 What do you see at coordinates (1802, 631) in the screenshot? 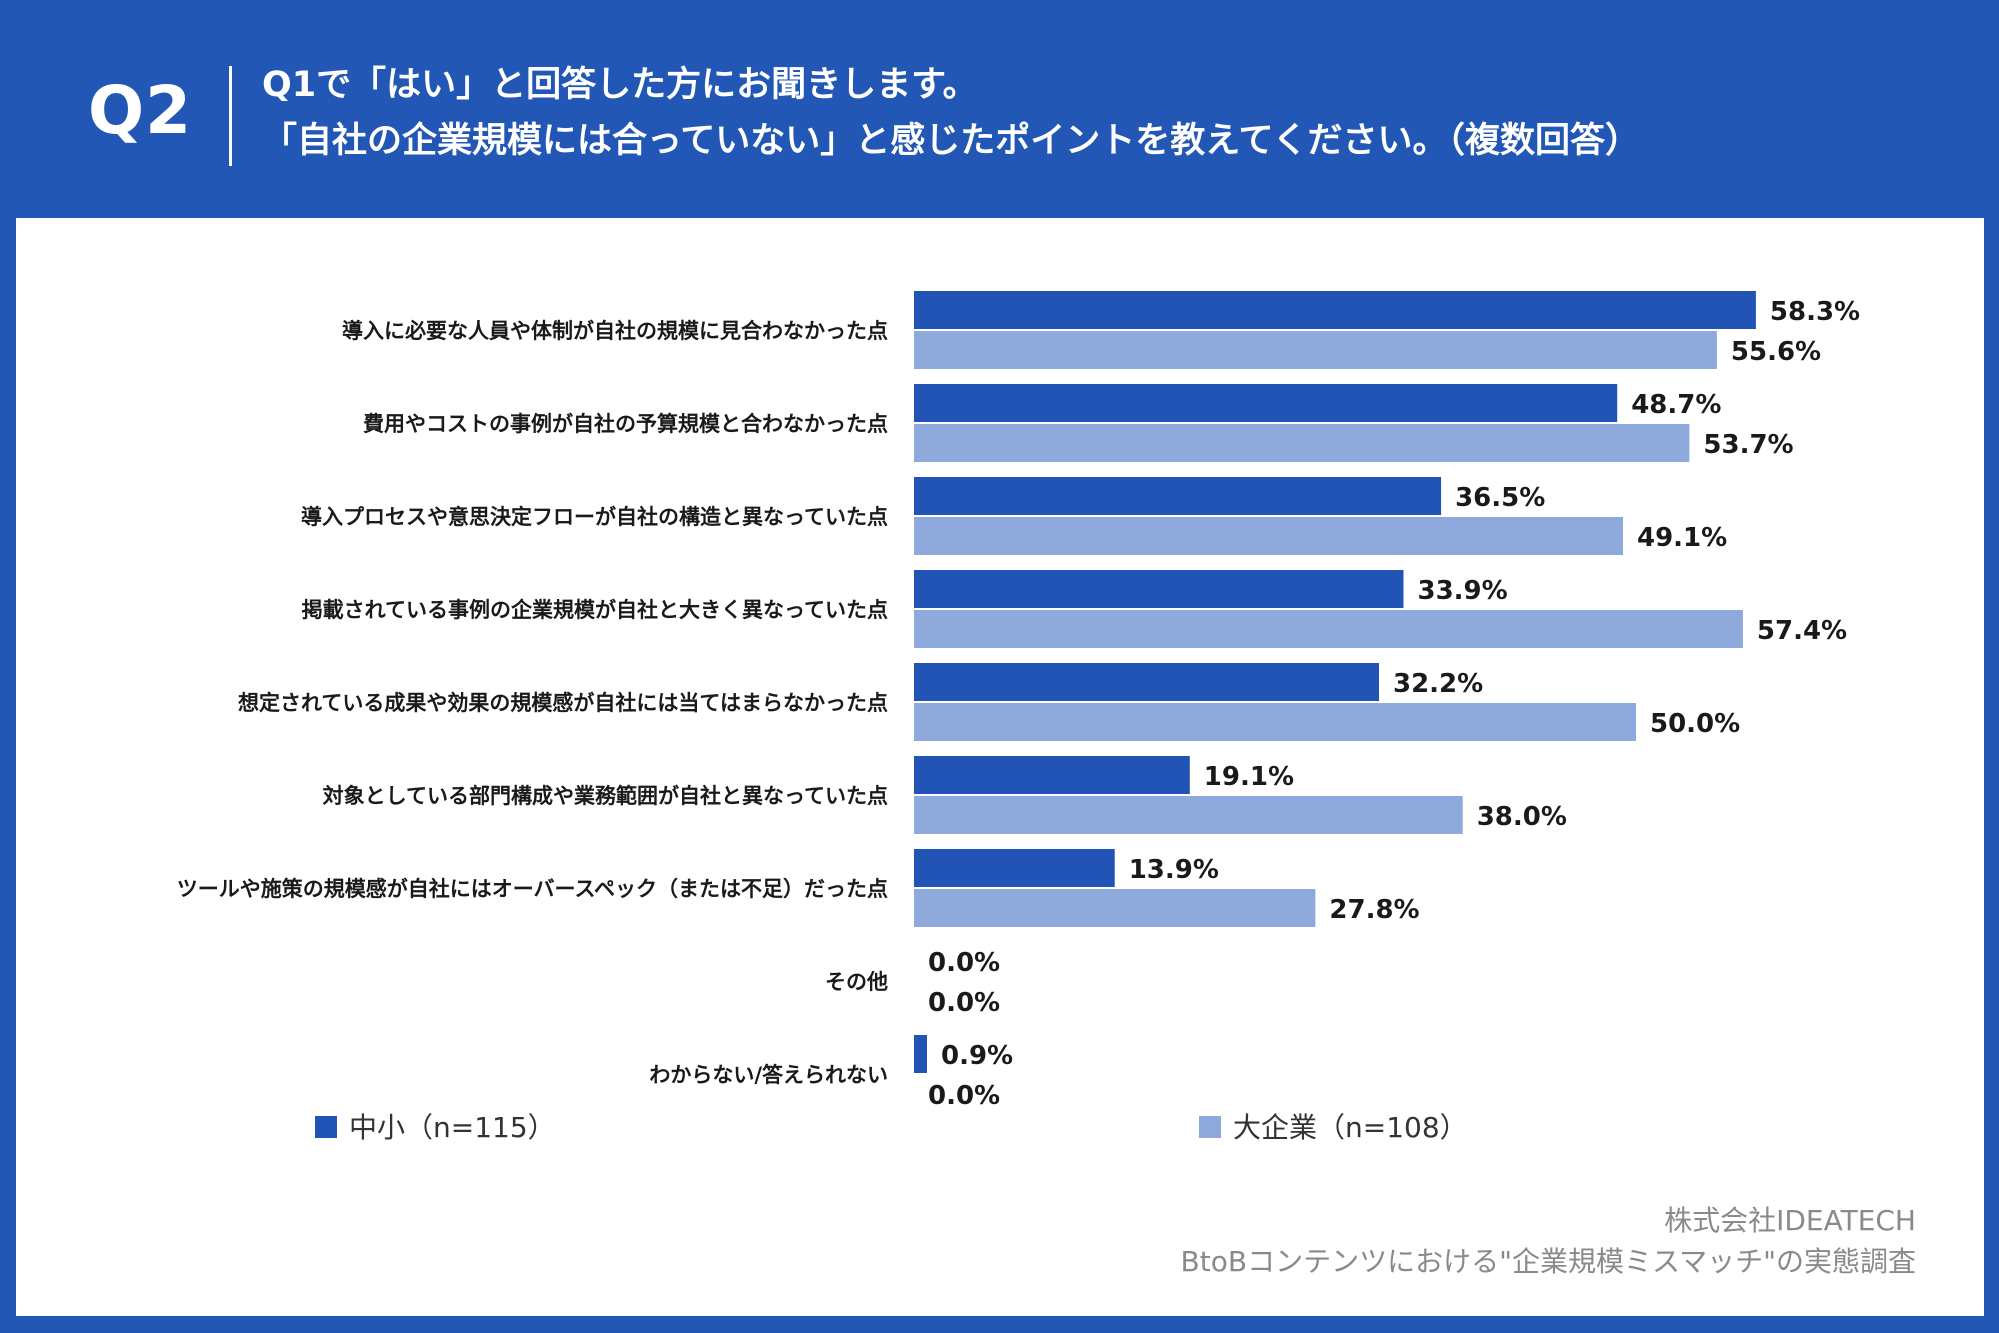
I see `value-label: 57.4%` at bounding box center [1802, 631].